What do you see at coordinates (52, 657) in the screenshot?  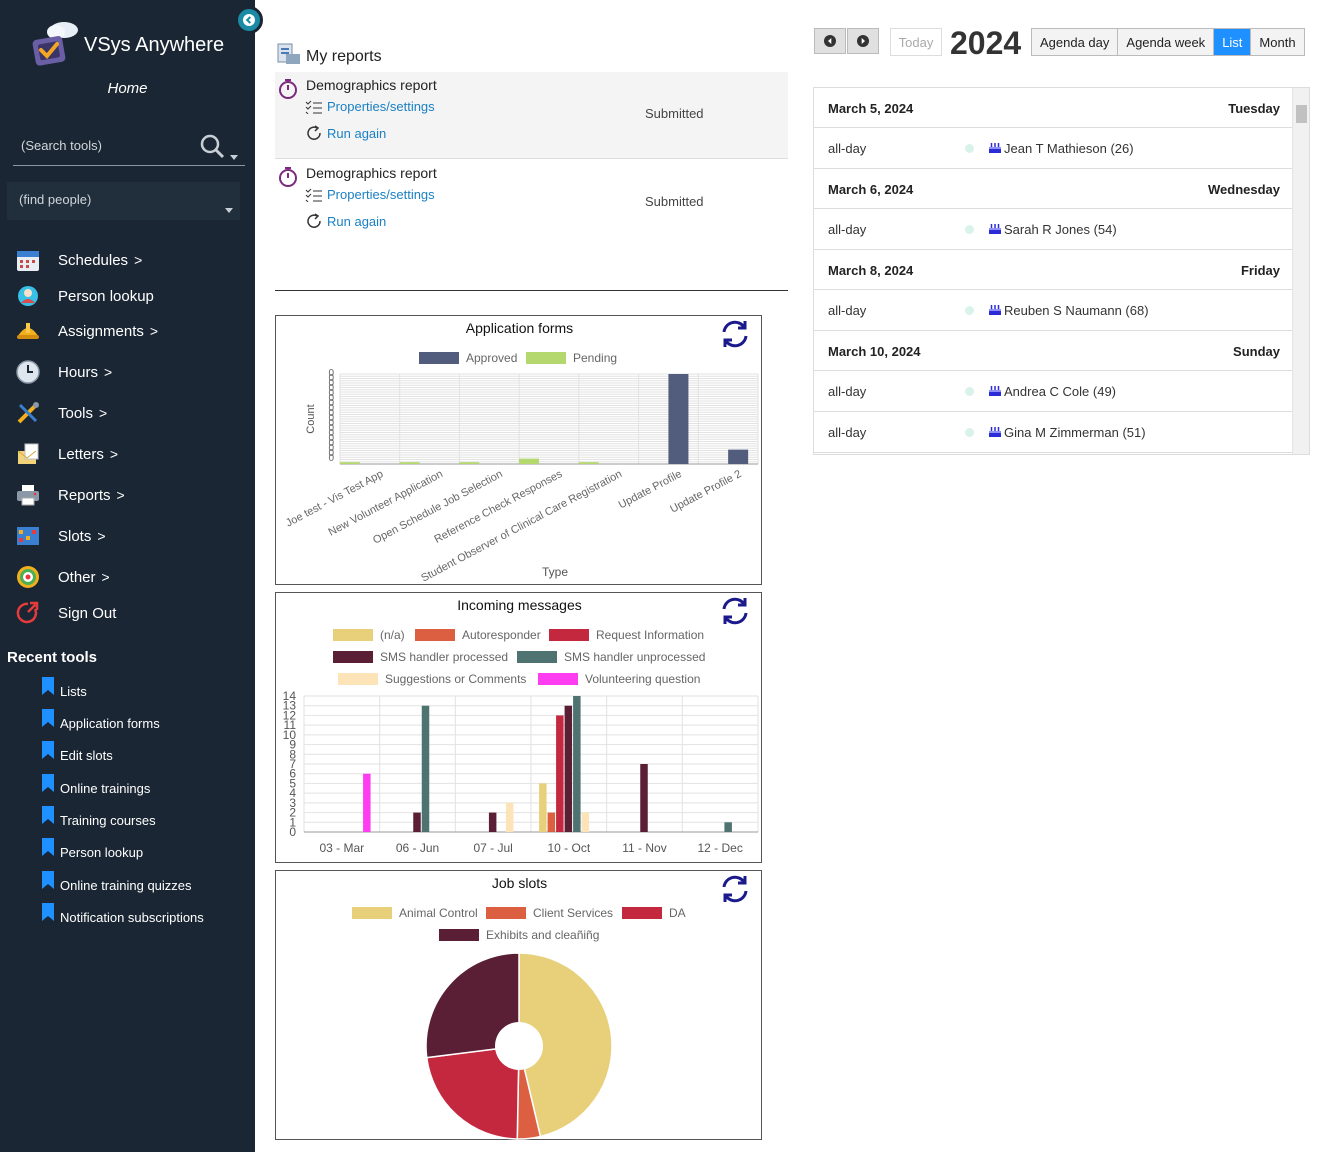 I see `recent-tools-title: Recent tools` at bounding box center [52, 657].